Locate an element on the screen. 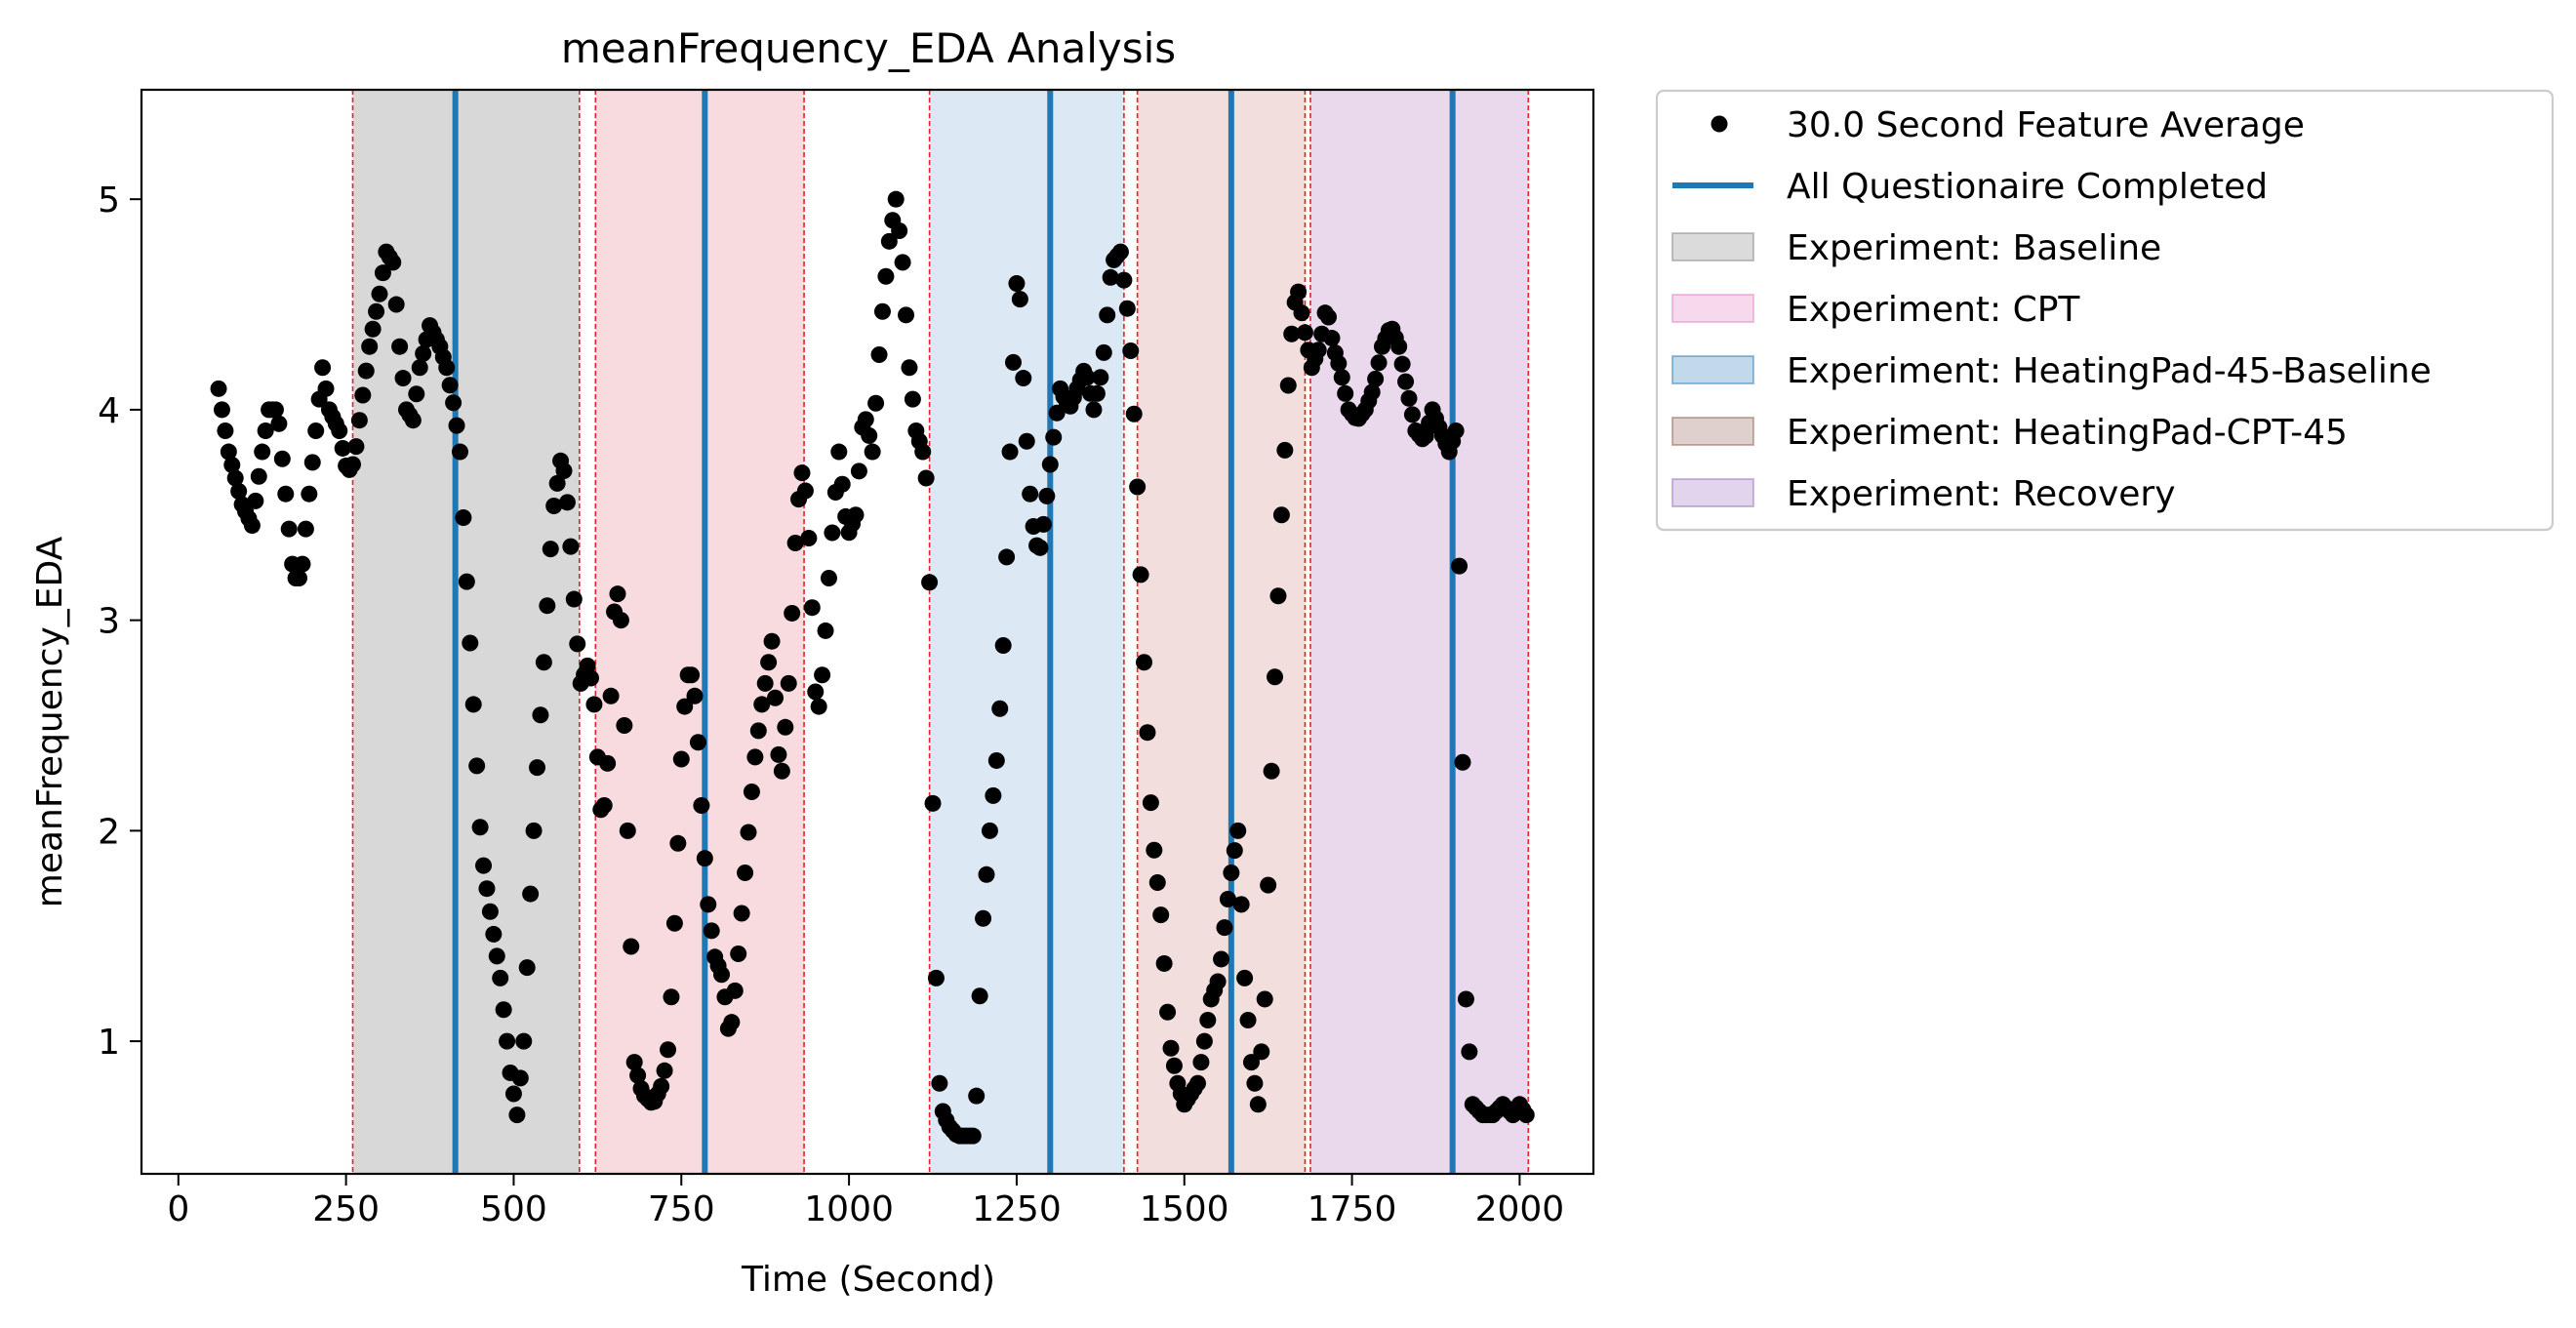  x-tick-label: 750 is located at coordinates (681, 1209).